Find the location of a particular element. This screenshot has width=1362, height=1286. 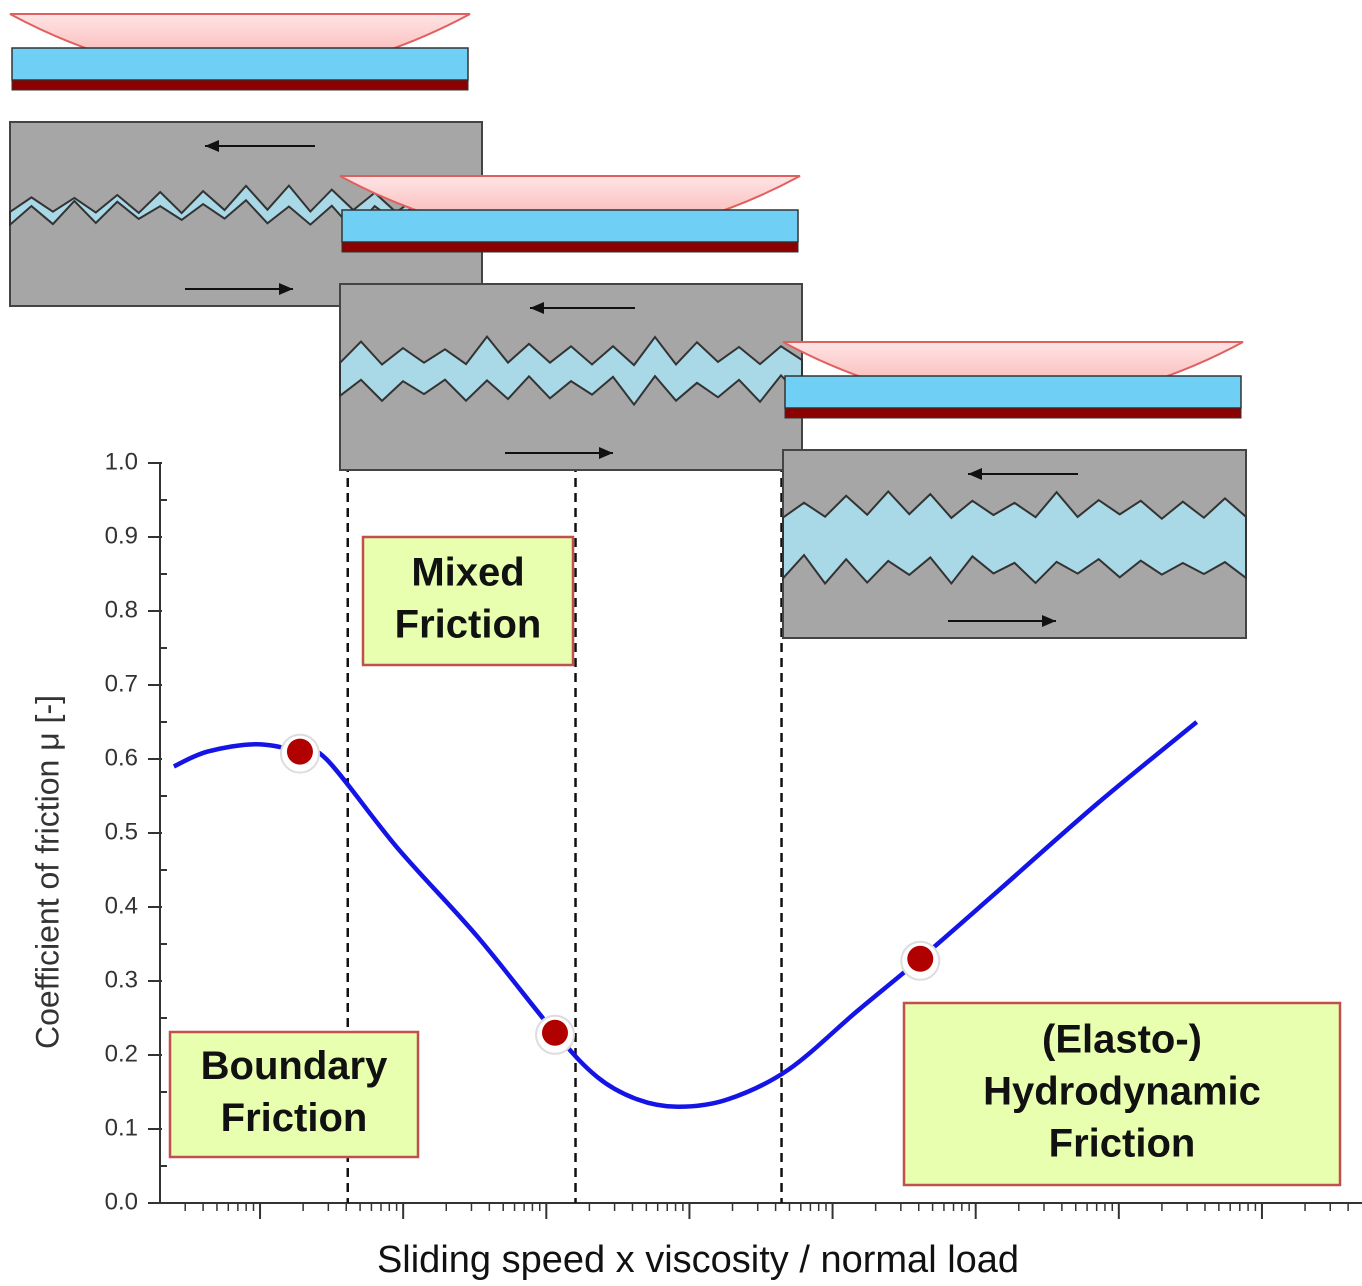

y-tick-label: 0.1 is located at coordinates (121, 1127).